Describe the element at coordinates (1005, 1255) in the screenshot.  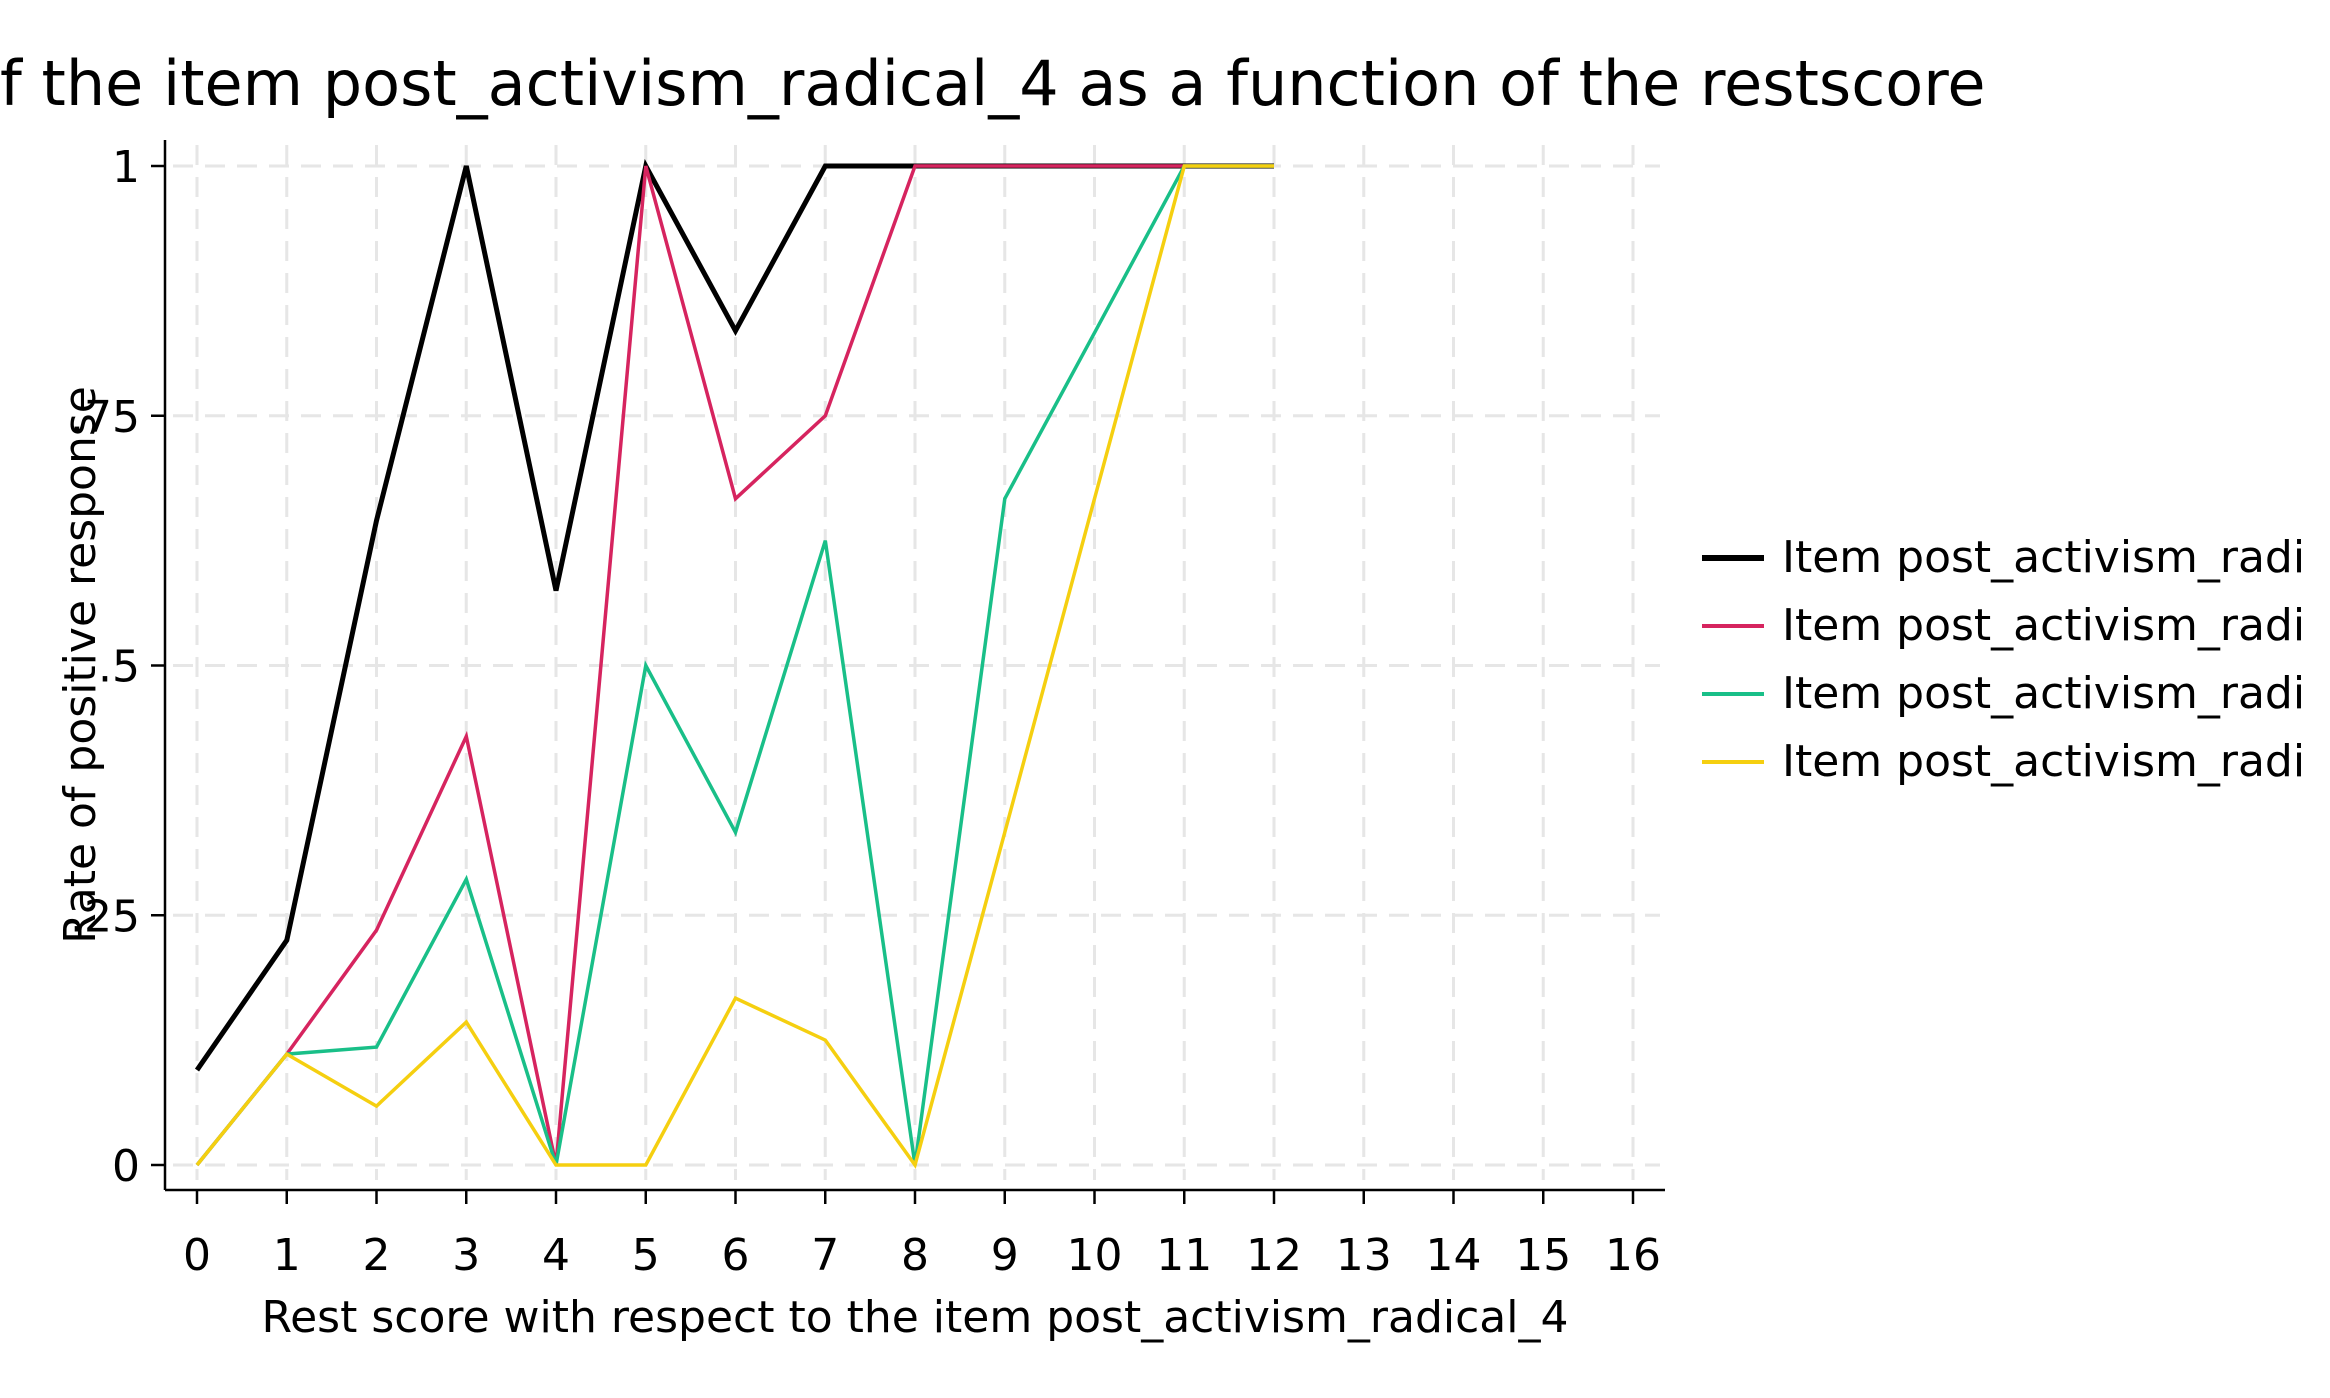
I see `x-tick-label: 9` at that location.